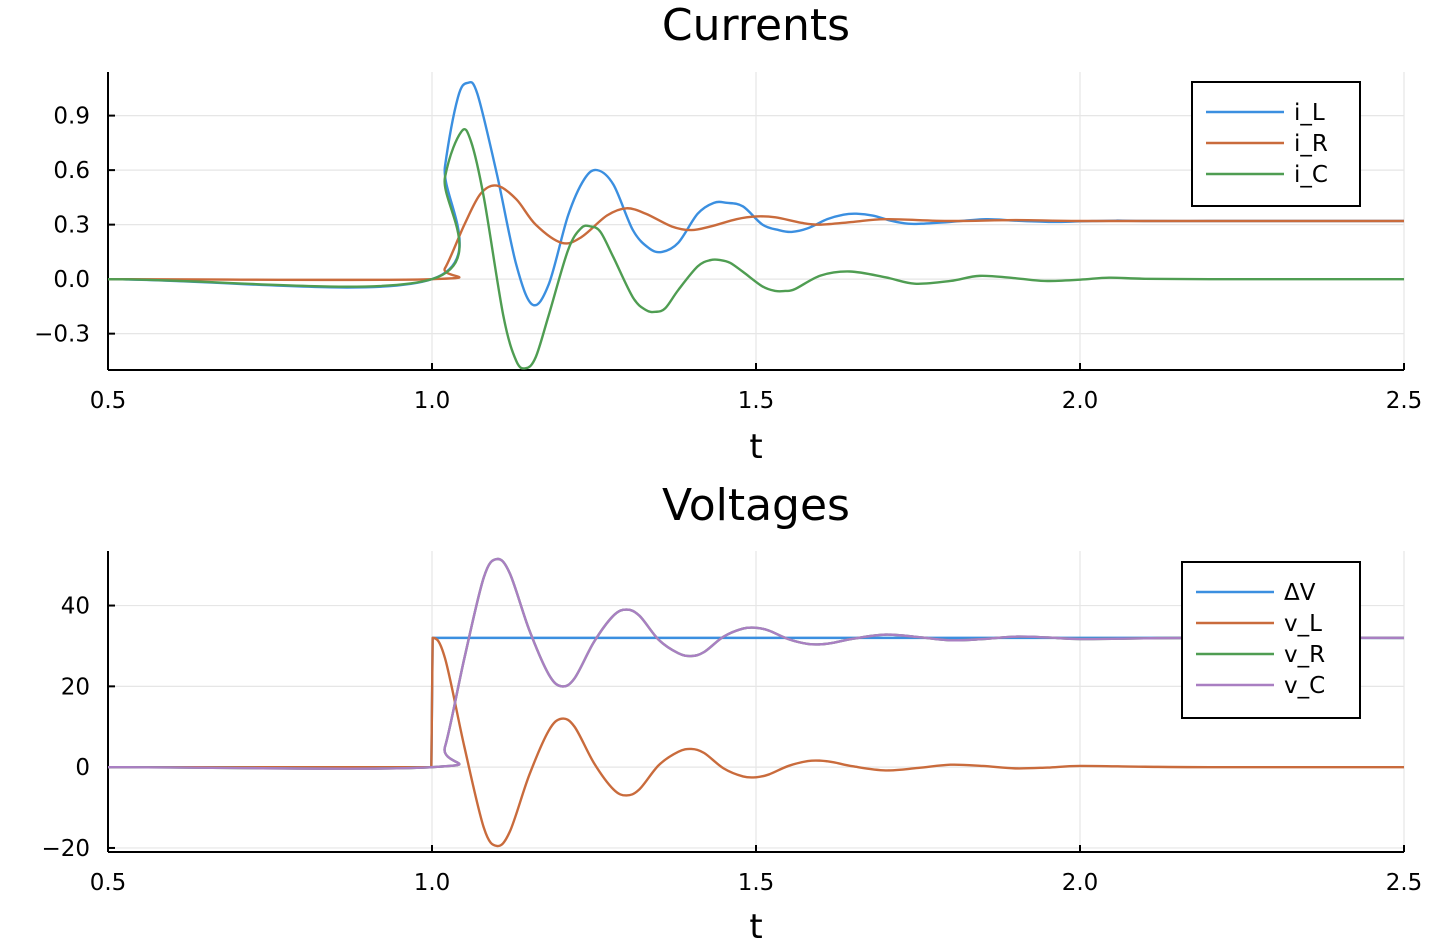 Image resolution: width=1432 pixels, height=950 pixels. I want to click on voltages-legend-label-v_L: v_L, so click(1303, 624).